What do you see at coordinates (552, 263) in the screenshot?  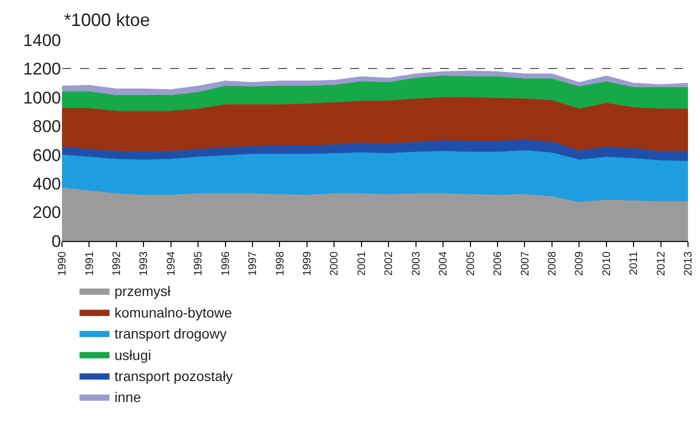 I see `x-tick-label: 2008` at bounding box center [552, 263].